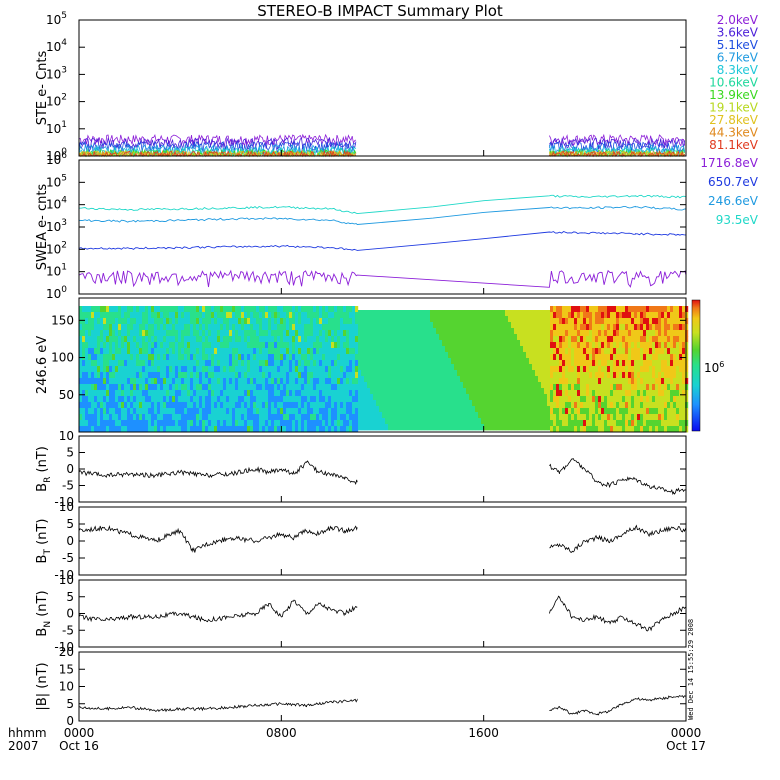  Describe the element at coordinates (483, 733) in the screenshot. I see `x-tick-label: 1600` at that location.